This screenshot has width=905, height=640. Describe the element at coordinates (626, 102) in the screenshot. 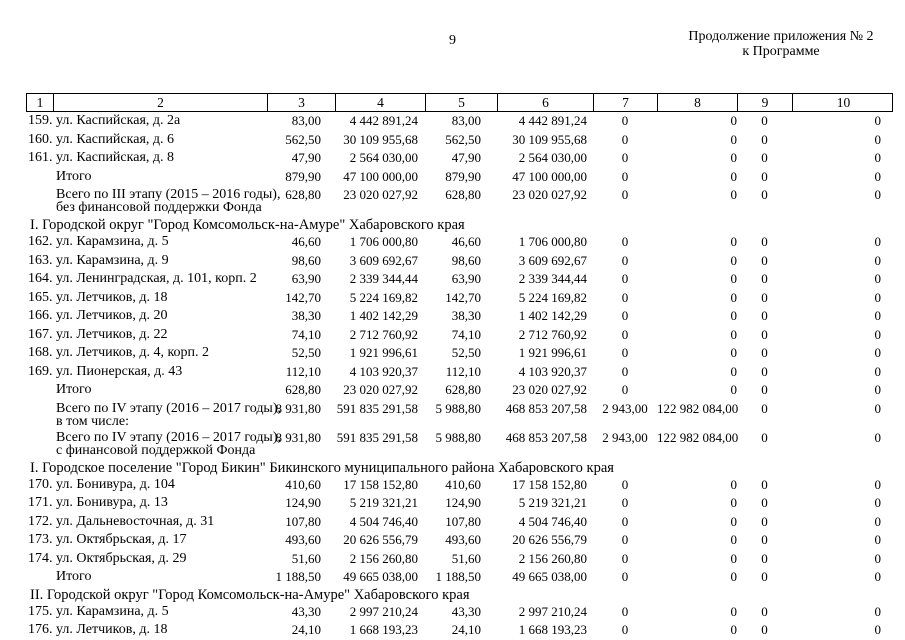

I see `header-cell-7: 7` at that location.